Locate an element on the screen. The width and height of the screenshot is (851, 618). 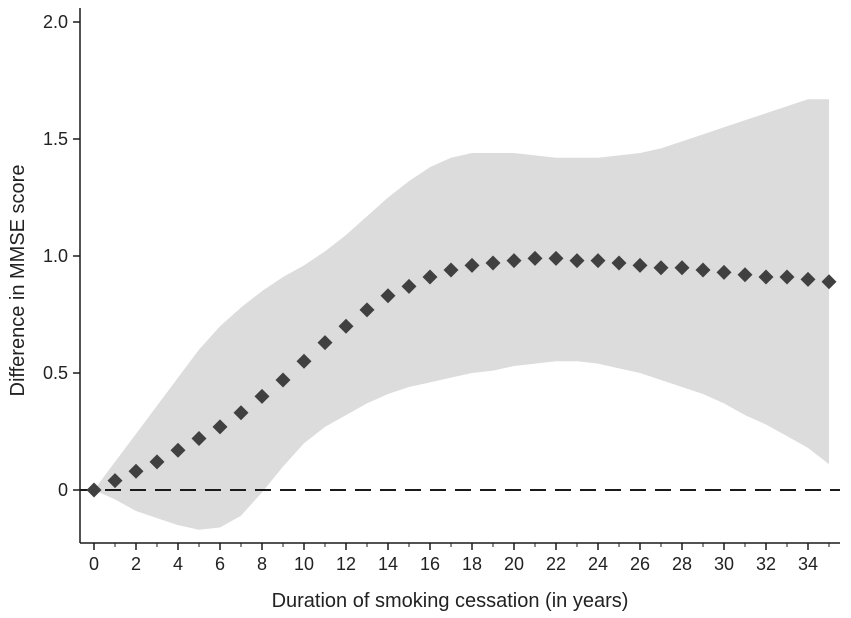
x-tick-label: 22 is located at coordinates (556, 564).